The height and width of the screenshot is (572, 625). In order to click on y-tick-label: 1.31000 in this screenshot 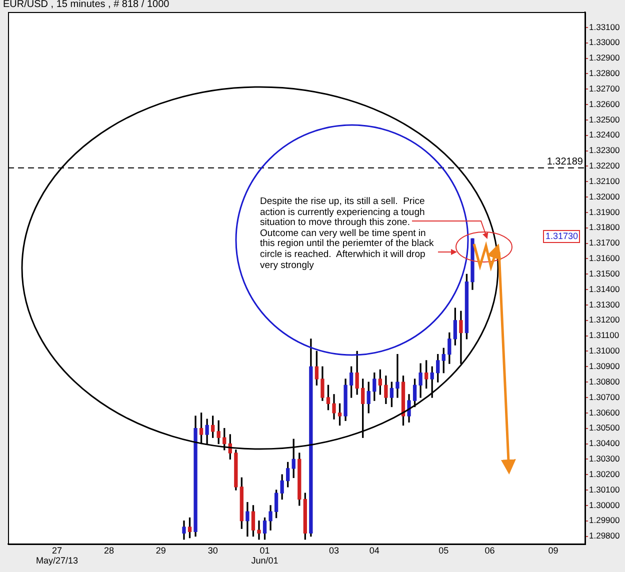, I will do `click(604, 351)`.